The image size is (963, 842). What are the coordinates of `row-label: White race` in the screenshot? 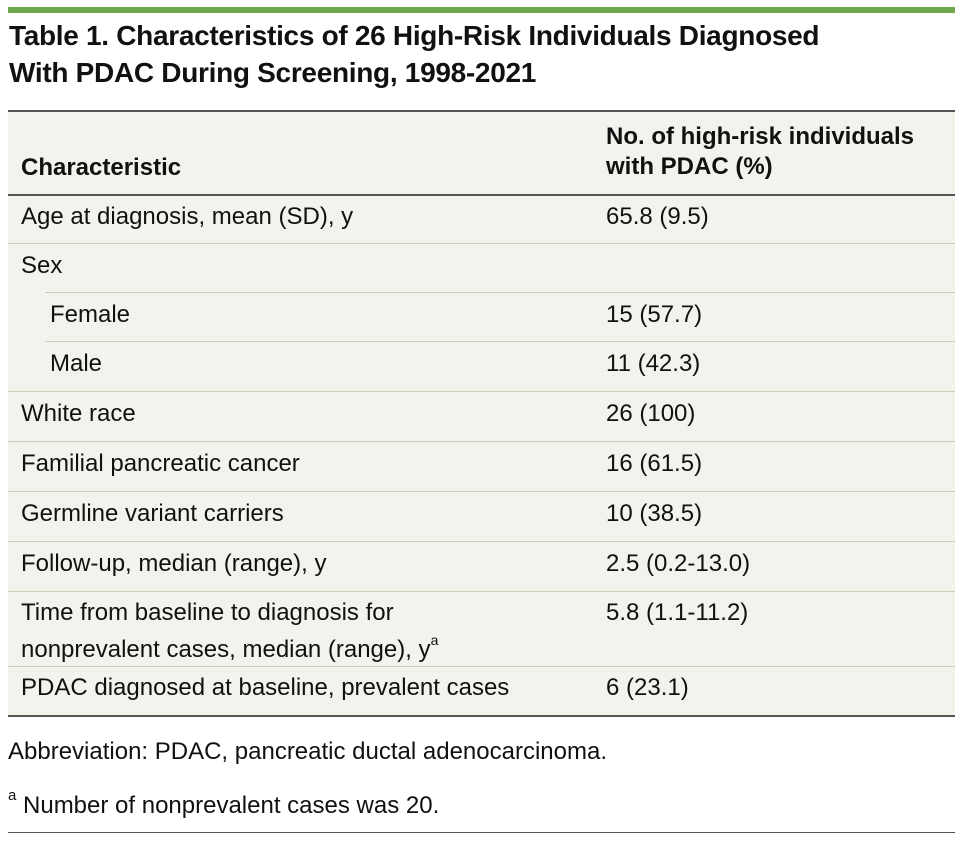 It's located at (78, 413).